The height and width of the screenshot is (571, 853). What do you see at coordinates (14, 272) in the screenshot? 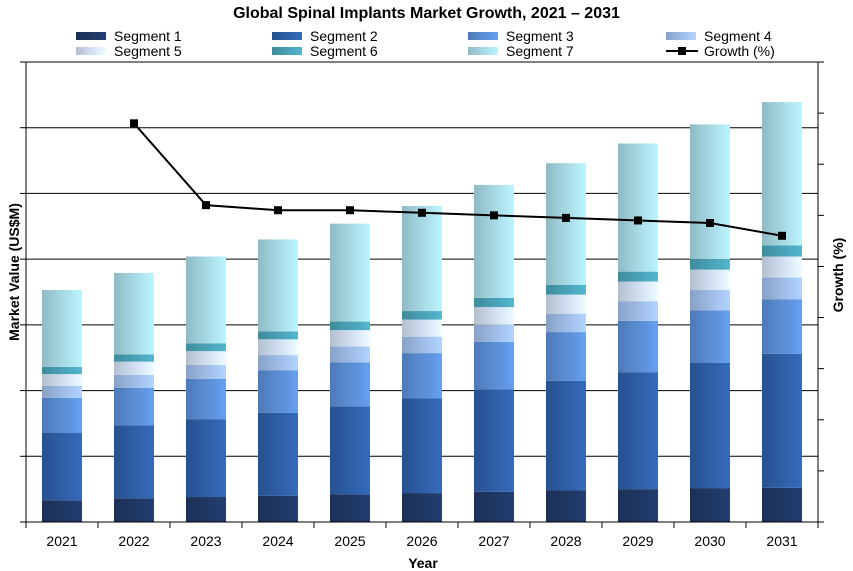
I see `y-axis-label: Market Value (US$M)` at bounding box center [14, 272].